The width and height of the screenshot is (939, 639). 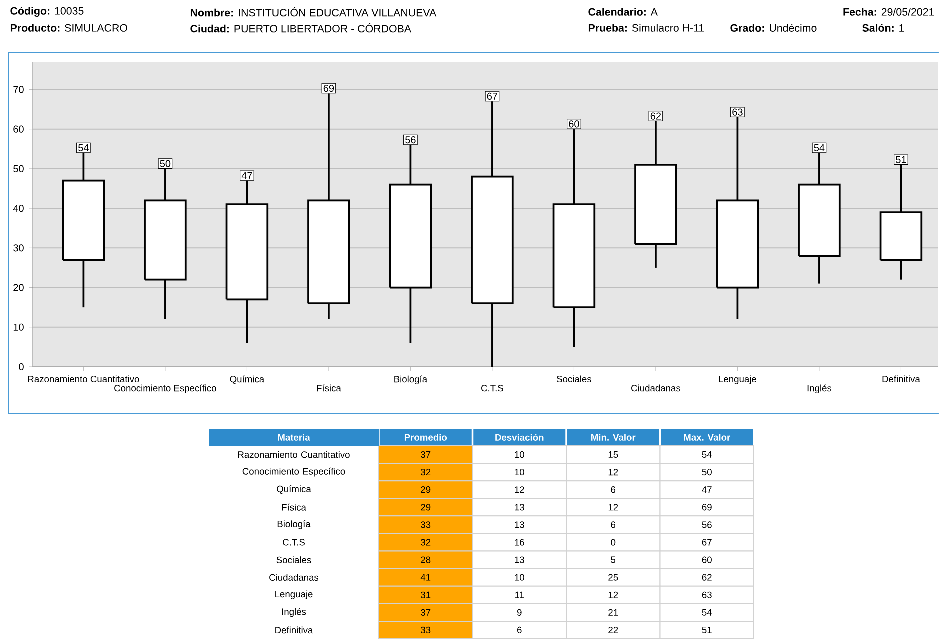 I want to click on data-label: 67, so click(x=707, y=542).